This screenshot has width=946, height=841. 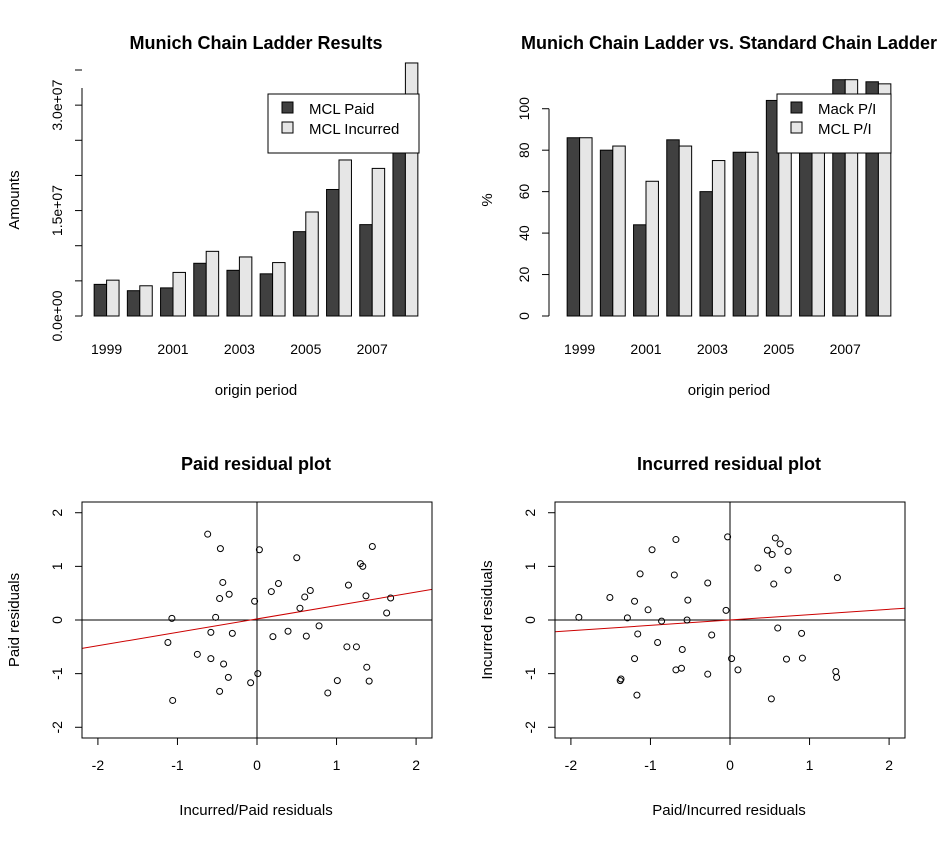 I want to click on bar-mcl-p-i-2003, so click(x=718, y=238).